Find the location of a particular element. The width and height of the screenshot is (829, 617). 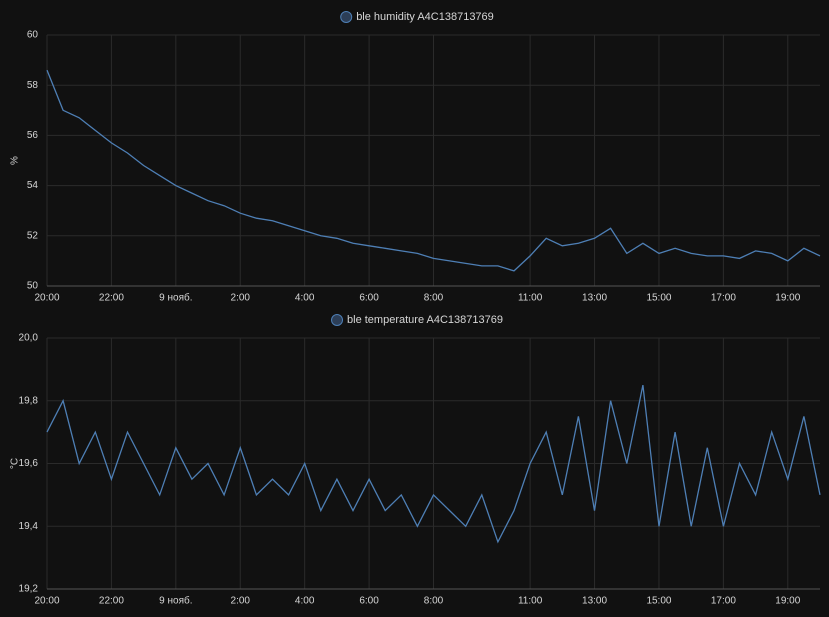

y-tick-label: 19,4 is located at coordinates (29, 526).